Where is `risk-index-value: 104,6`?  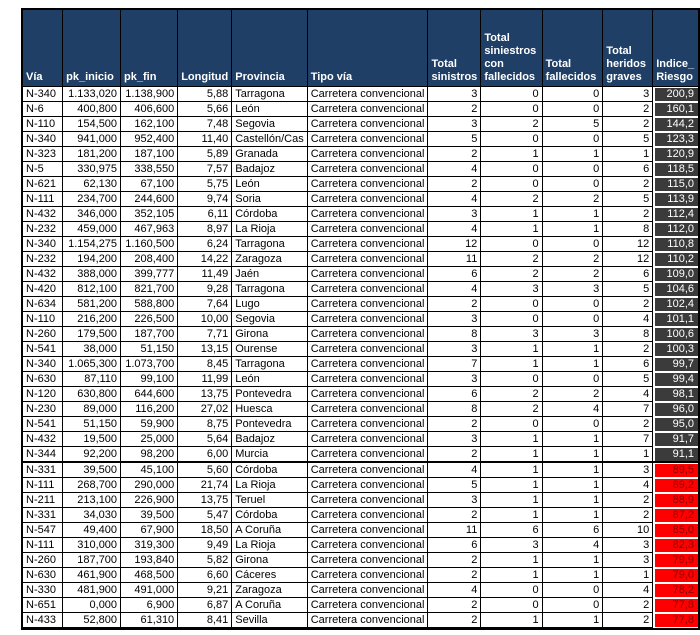 risk-index-value: 104,6 is located at coordinates (676, 289).